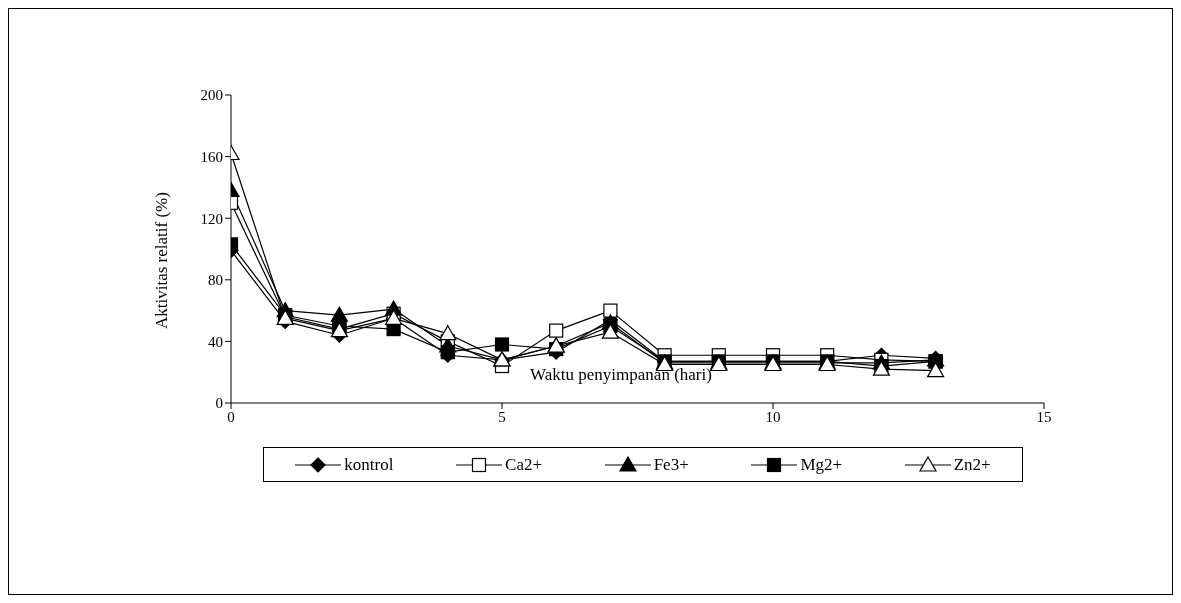  What do you see at coordinates (671, 464) in the screenshot?
I see `legend-label: Fe3+` at bounding box center [671, 464].